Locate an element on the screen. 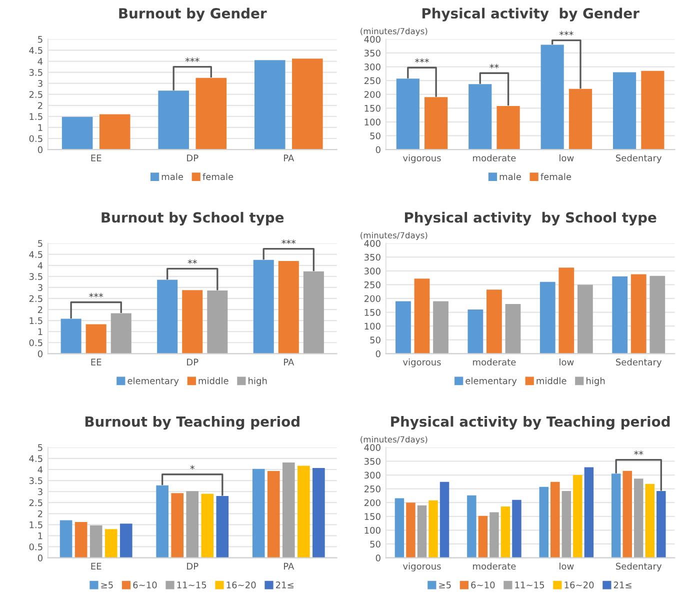 This screenshot has width=685, height=603. y-tick-label: 350 is located at coordinates (372, 257).